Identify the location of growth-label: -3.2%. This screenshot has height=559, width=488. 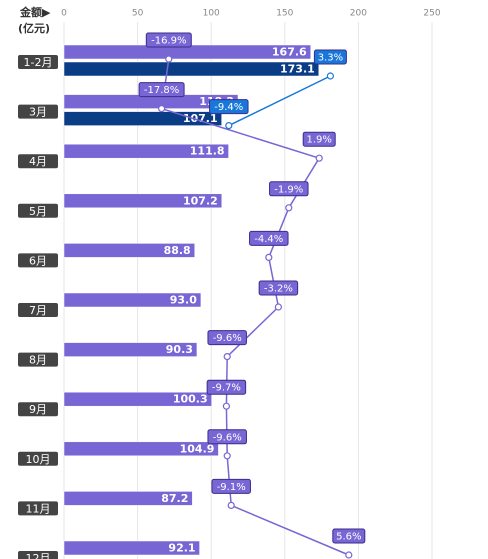
(278, 289).